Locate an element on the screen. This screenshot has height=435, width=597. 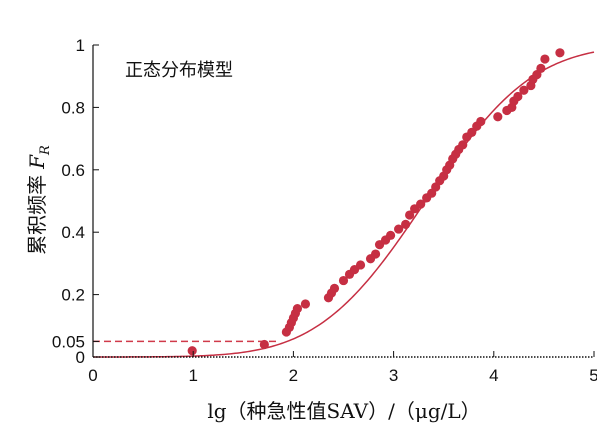
x-axis-title: lg（种急性值SAV）/（μg/L） is located at coordinates (343, 411).